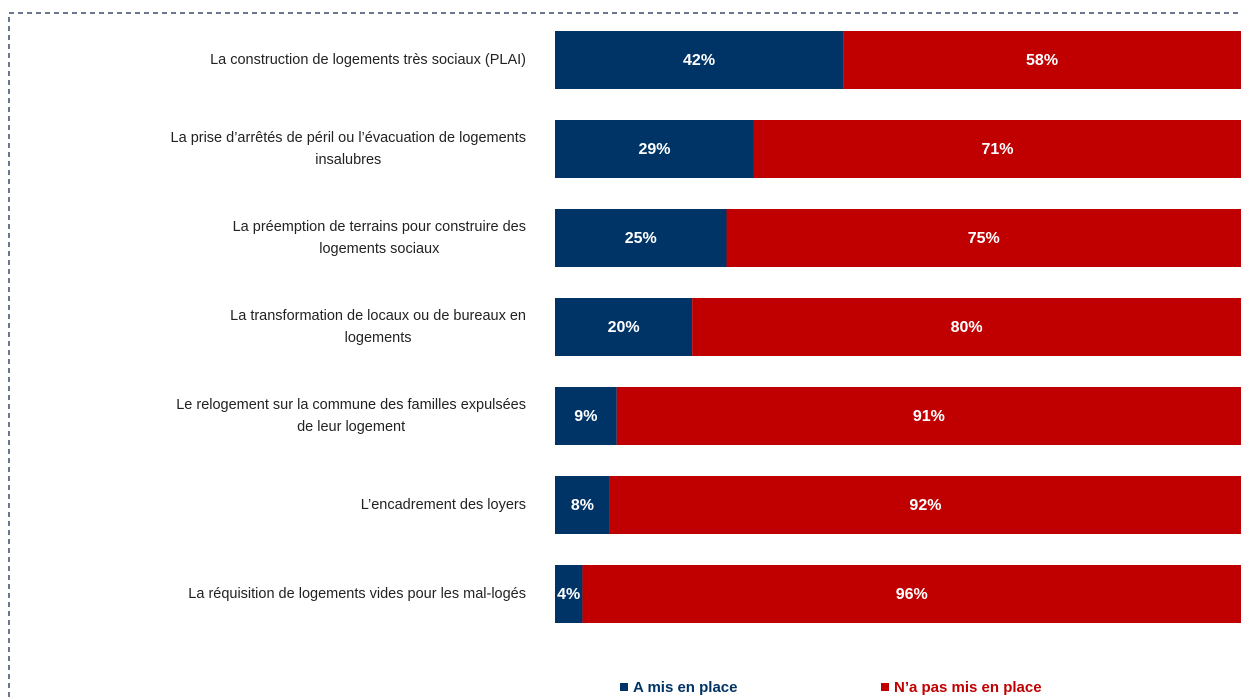  What do you see at coordinates (378, 338) in the screenshot?
I see `category-label: logements` at bounding box center [378, 338].